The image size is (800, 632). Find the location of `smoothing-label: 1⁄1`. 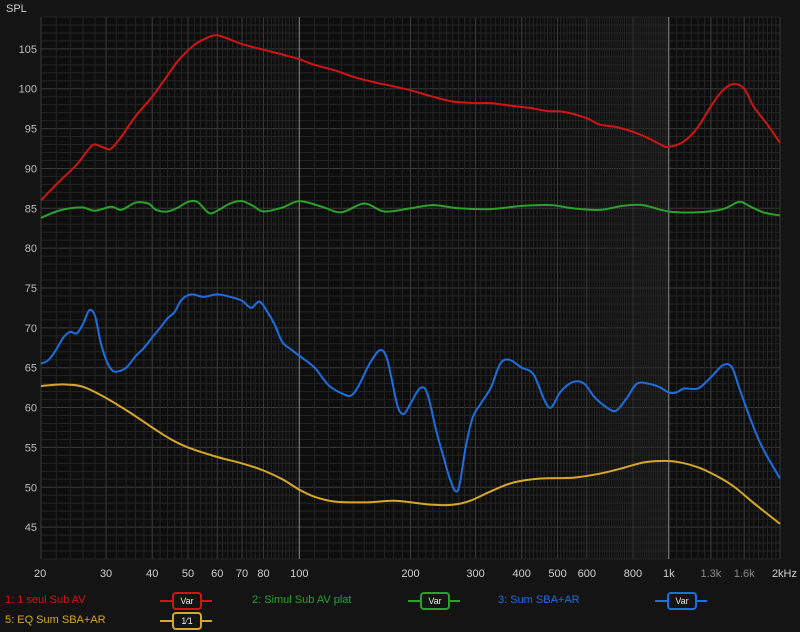

smoothing-label: 1⁄1 is located at coordinates (187, 621).